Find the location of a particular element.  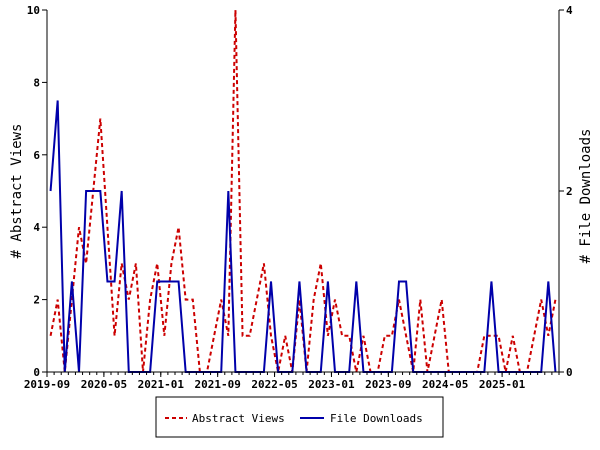

y-left-tick-label: 10 is located at coordinates (33, 10).